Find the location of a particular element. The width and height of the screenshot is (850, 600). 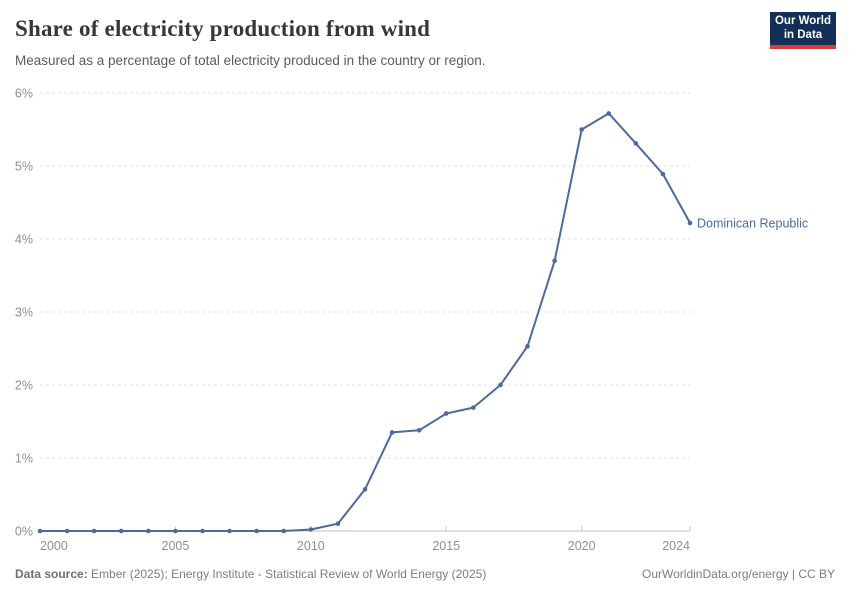

y-tick-label: 1% is located at coordinates (24, 459).